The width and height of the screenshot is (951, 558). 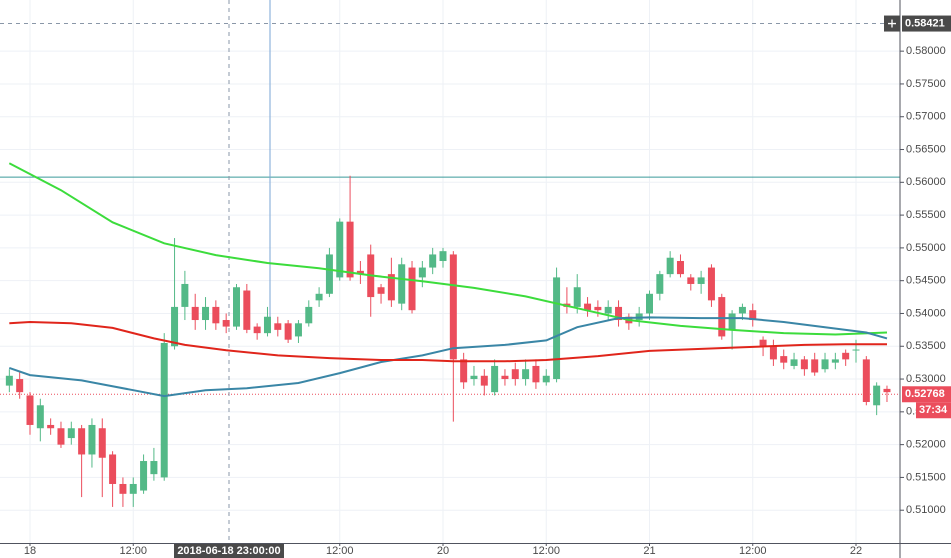 What do you see at coordinates (926, 23) in the screenshot?
I see `crosshair-y-label-bg` at bounding box center [926, 23].